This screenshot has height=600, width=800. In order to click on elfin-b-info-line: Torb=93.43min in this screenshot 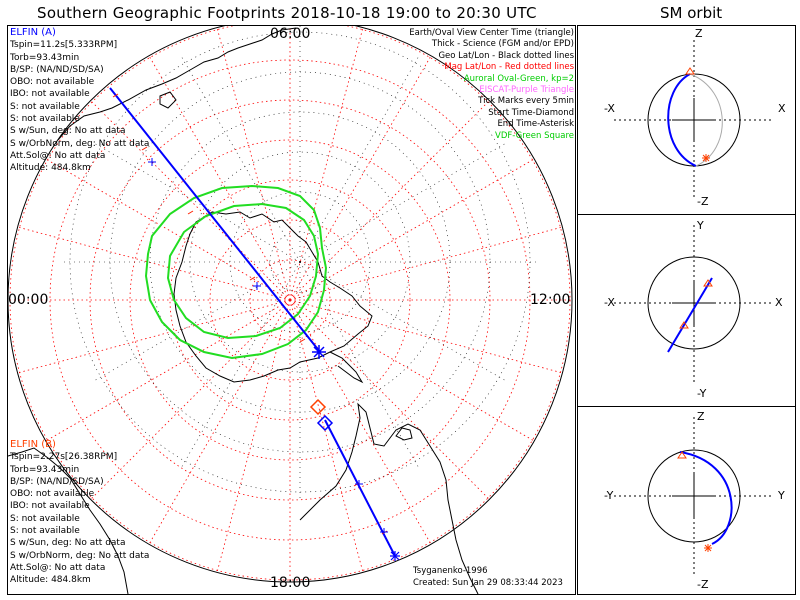, I will do `click(45, 469)`.